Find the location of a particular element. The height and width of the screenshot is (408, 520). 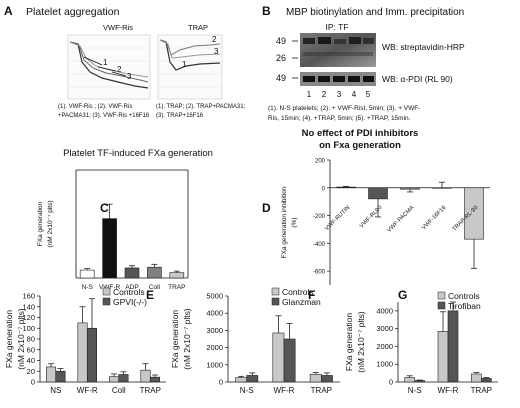

wb-bottom-label: WB: α-PDI (RL 90) is located at coordinates (417, 79).